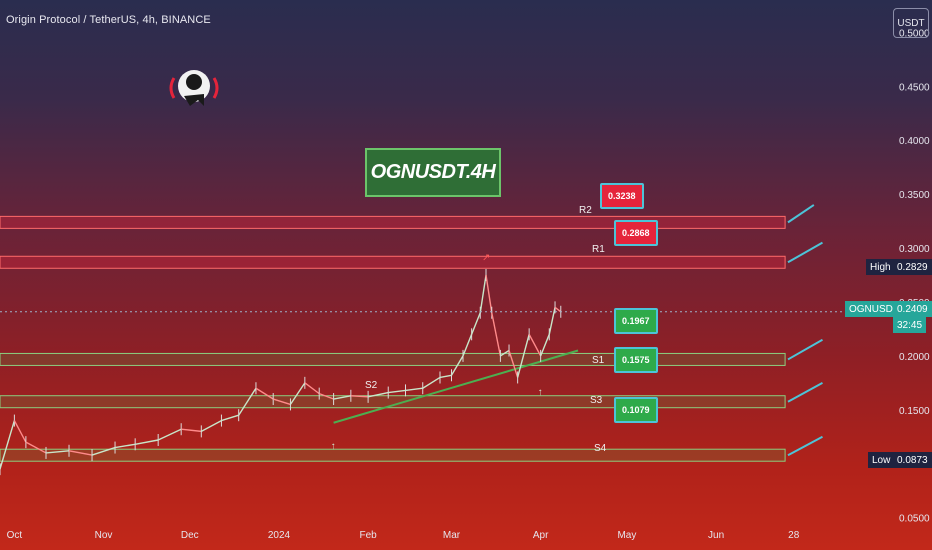  I want to click on y-tick-label: 0.5000, so click(914, 33).